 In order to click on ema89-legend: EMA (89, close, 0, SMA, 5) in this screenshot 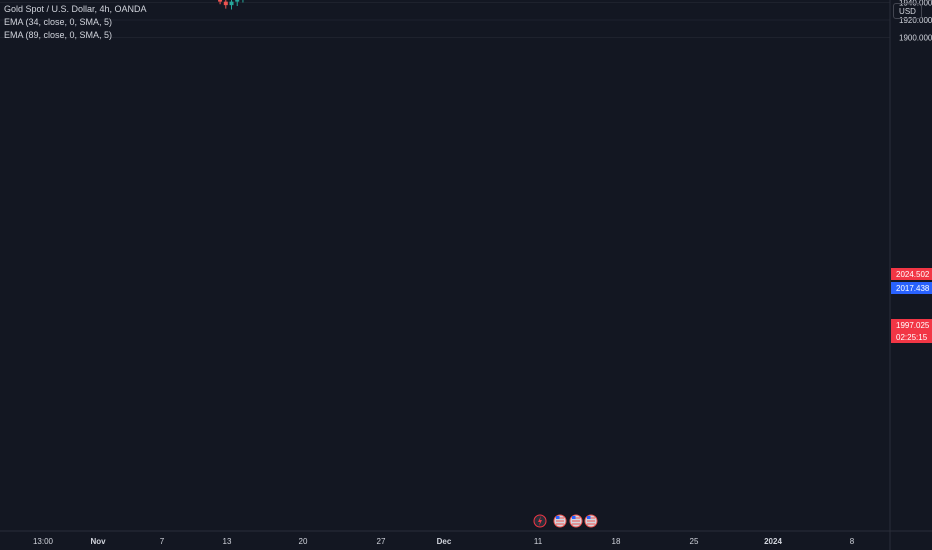, I will do `click(58, 35)`.